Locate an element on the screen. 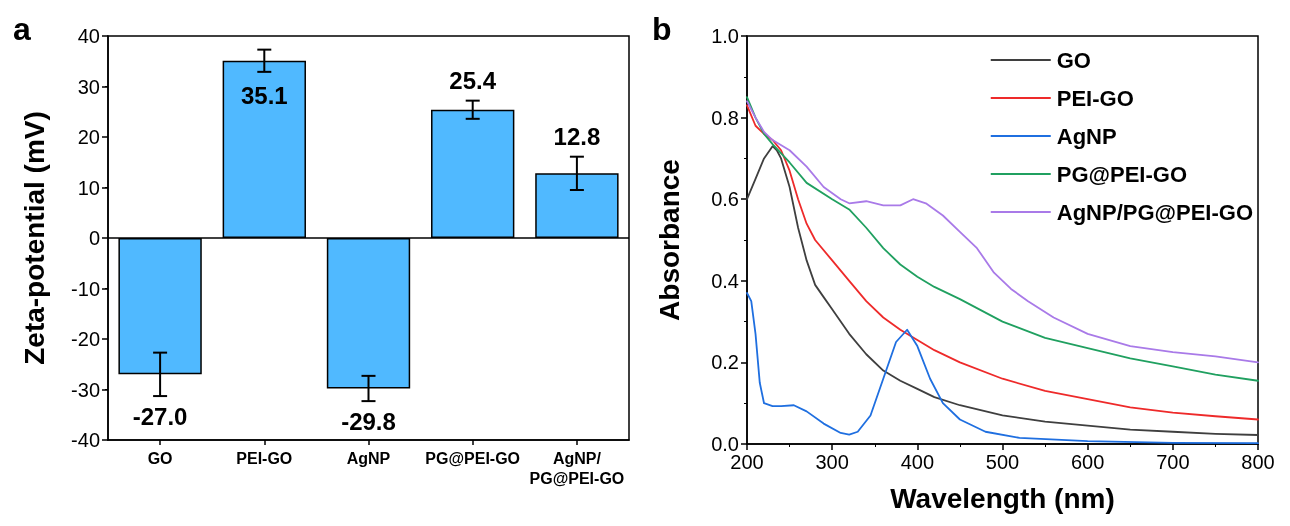  y-tick-label: 30 is located at coordinates (88, 86).